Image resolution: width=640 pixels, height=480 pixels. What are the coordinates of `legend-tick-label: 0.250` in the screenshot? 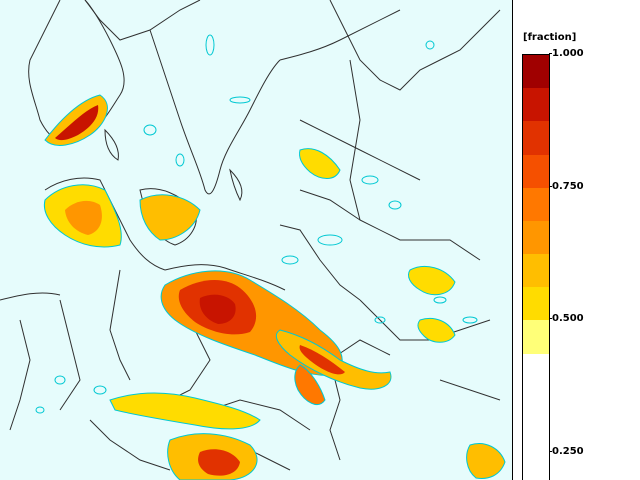 It's located at (566, 451).